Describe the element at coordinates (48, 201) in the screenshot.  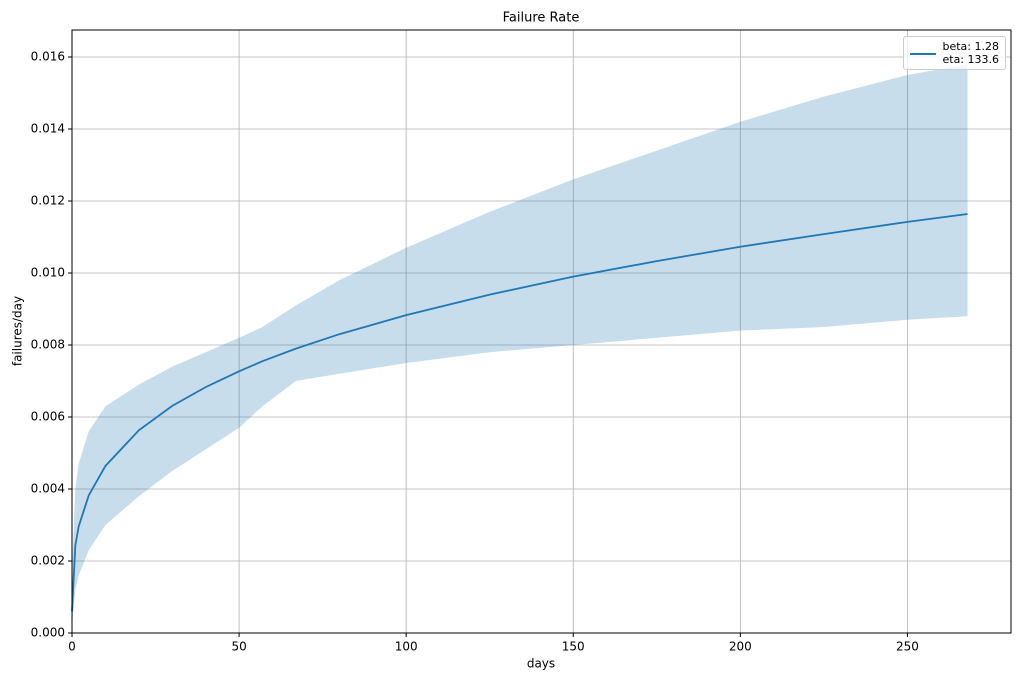
I see `y-tick-label: 0.012` at that location.